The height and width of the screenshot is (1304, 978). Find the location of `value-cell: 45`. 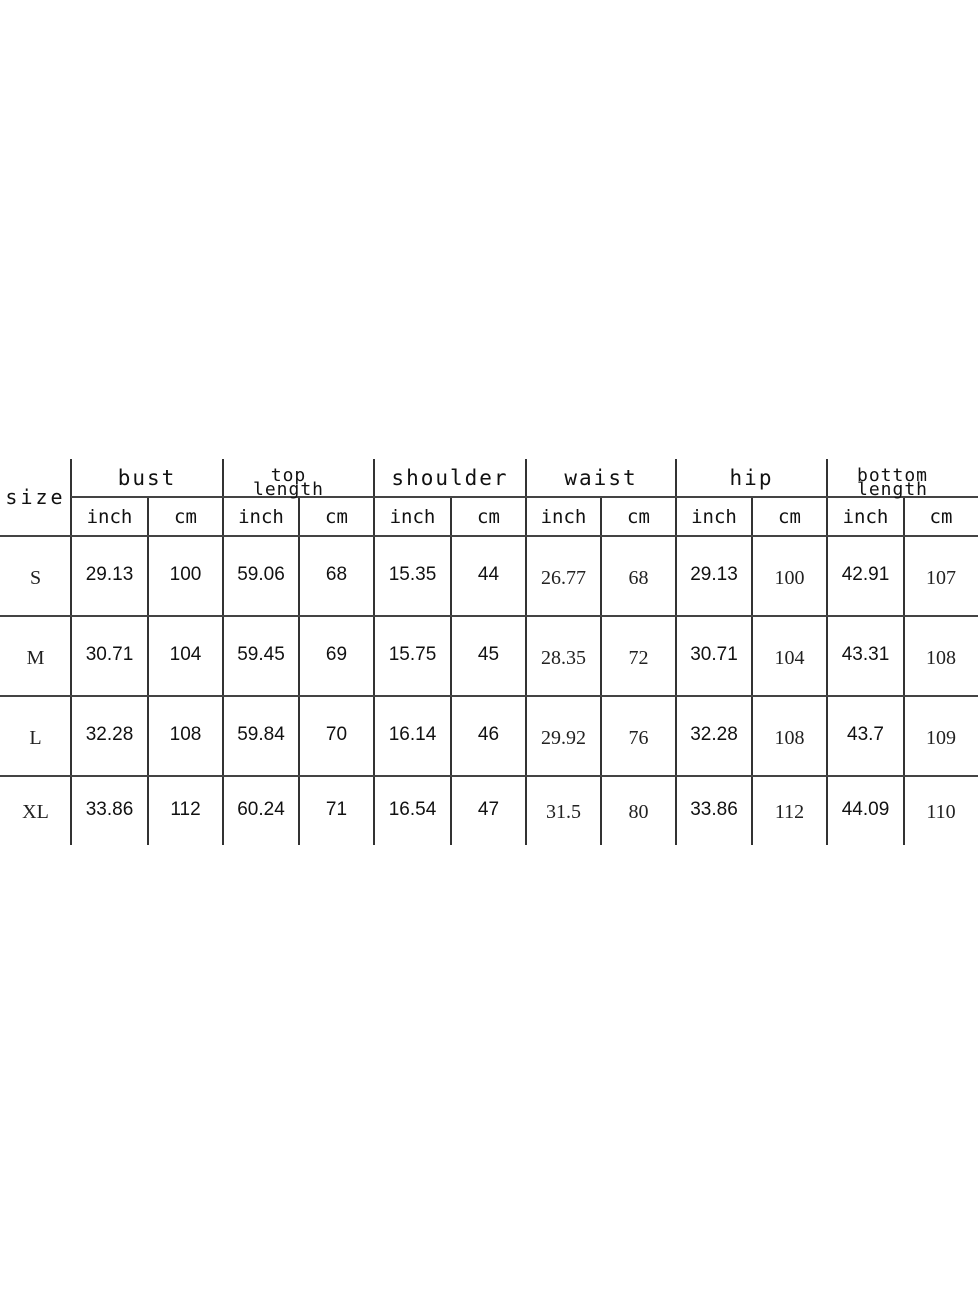

value-cell: 45 is located at coordinates (488, 654).